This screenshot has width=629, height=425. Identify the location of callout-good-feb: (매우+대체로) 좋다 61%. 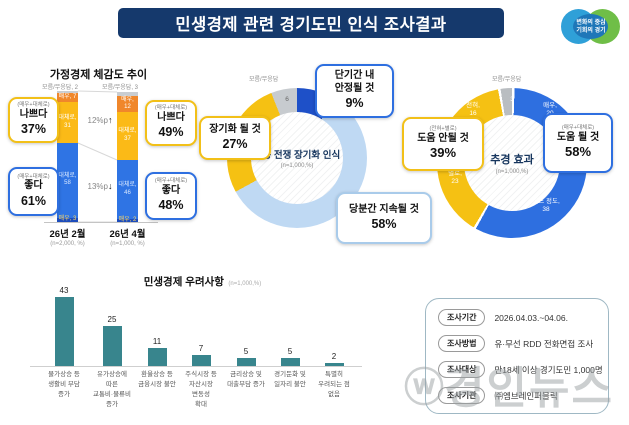
(33, 191).